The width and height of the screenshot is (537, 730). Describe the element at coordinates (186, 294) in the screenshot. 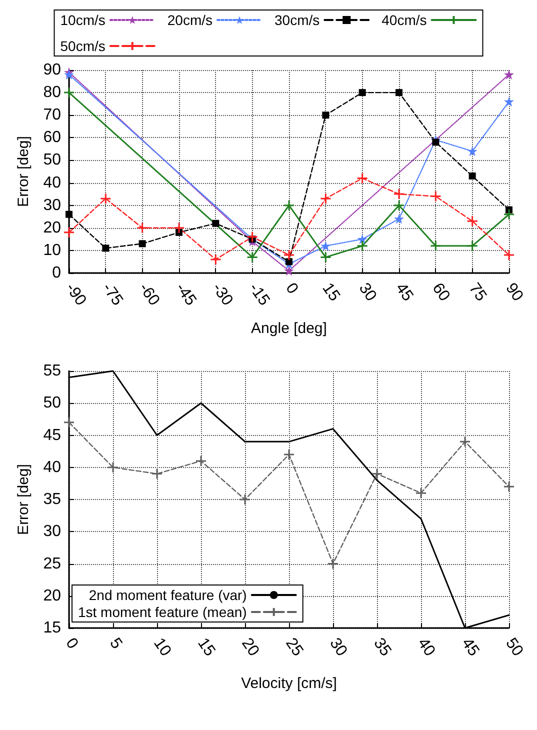

I see `x-tick-label: -45` at that location.